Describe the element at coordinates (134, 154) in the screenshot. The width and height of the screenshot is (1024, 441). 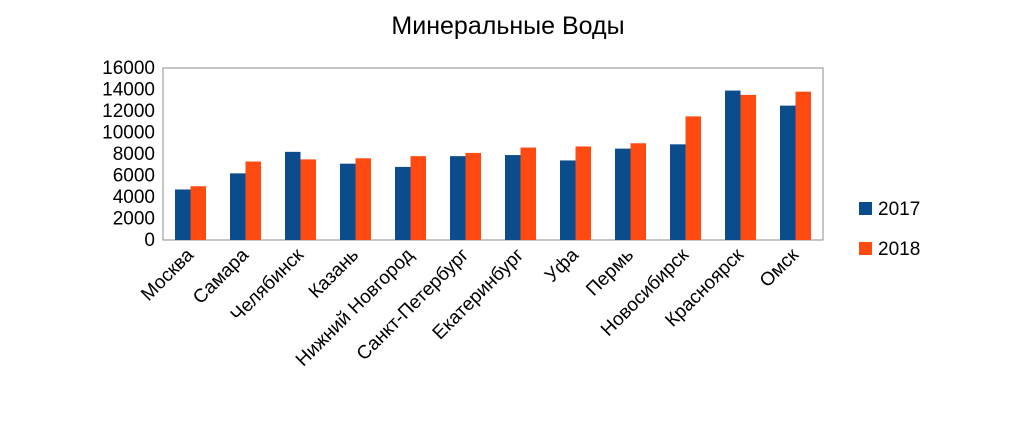
I see `y-tick-label: 8000` at that location.